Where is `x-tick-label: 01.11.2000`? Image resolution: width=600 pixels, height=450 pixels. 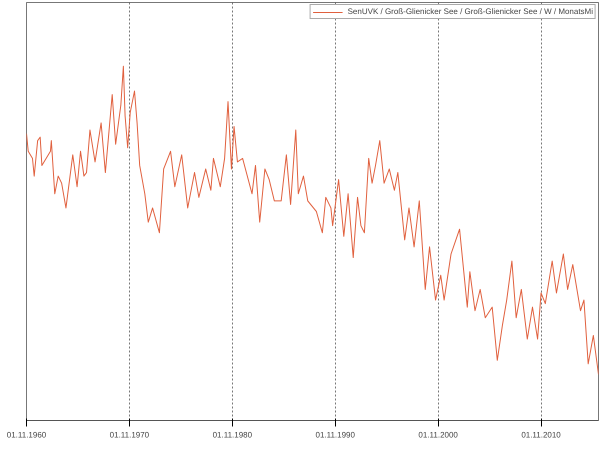
x-tick-label: 01.11.2000 is located at coordinates (438, 435).